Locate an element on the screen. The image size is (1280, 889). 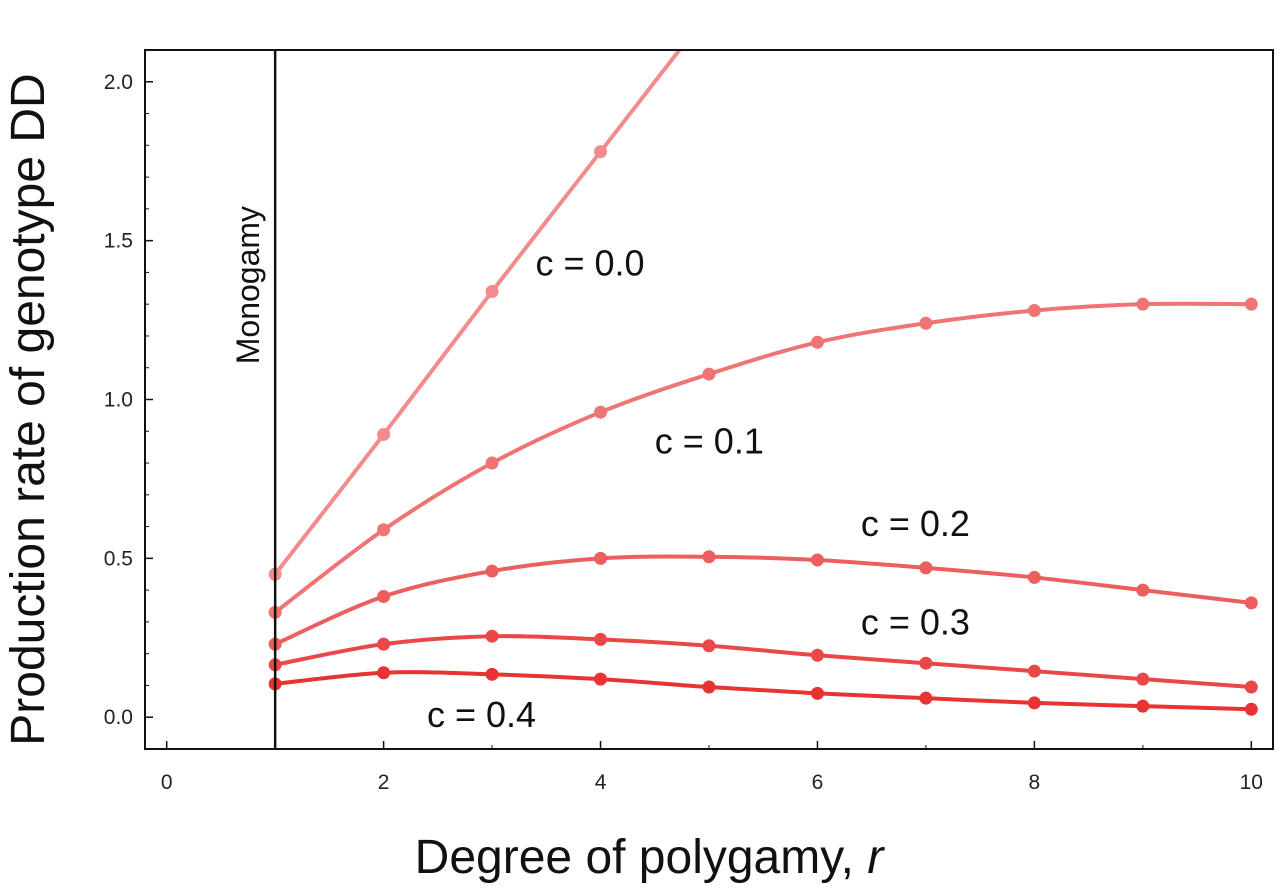
x-axis-title: Degree of polygamy, r is located at coordinates (650, 857).